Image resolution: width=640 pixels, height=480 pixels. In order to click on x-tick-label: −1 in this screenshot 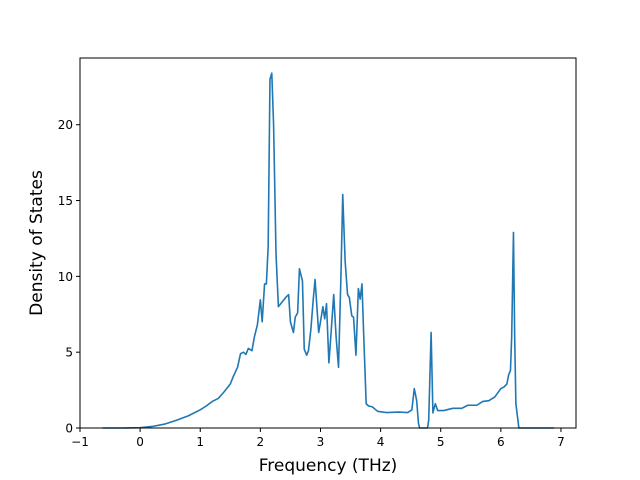, I will do `click(80, 442)`.